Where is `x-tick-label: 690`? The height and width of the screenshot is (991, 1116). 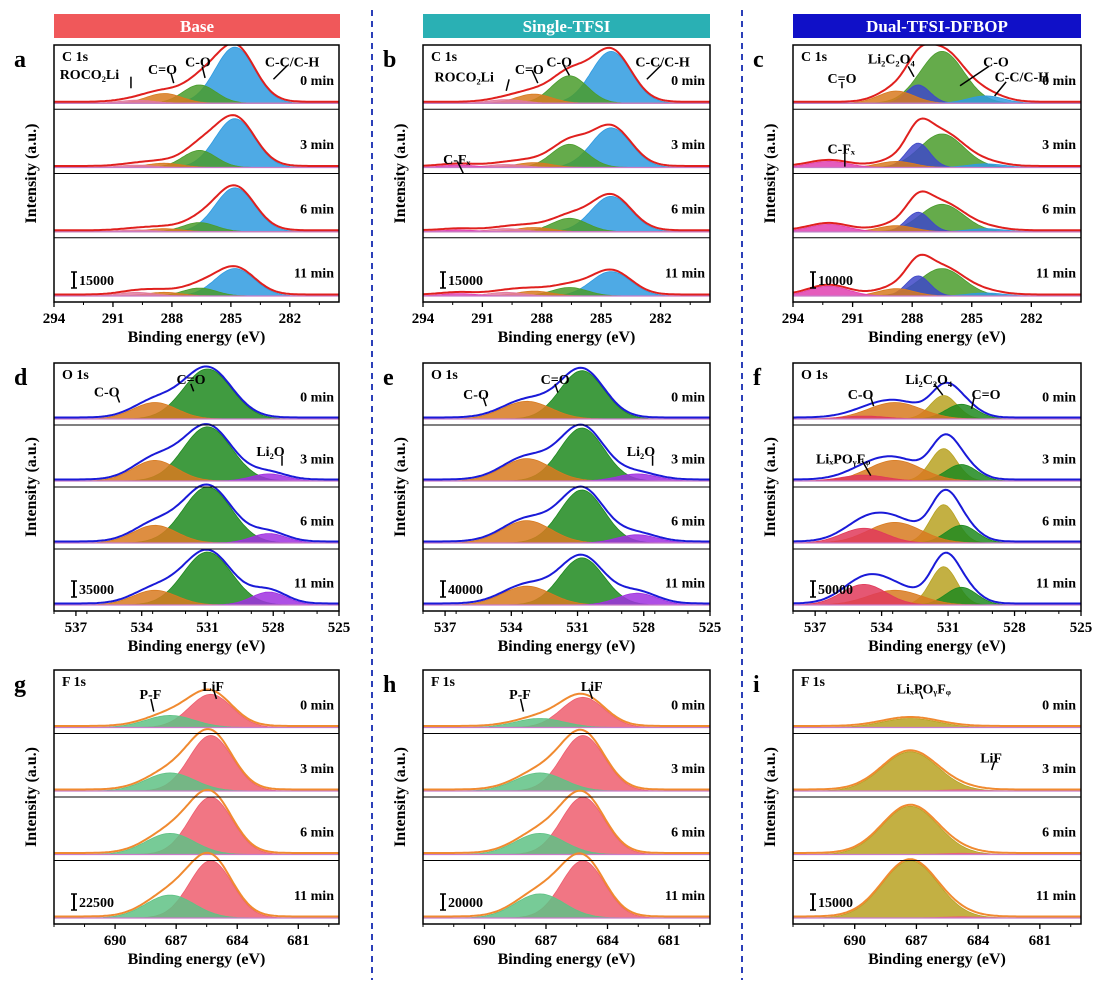 x-tick-label: 690 is located at coordinates (484, 941).